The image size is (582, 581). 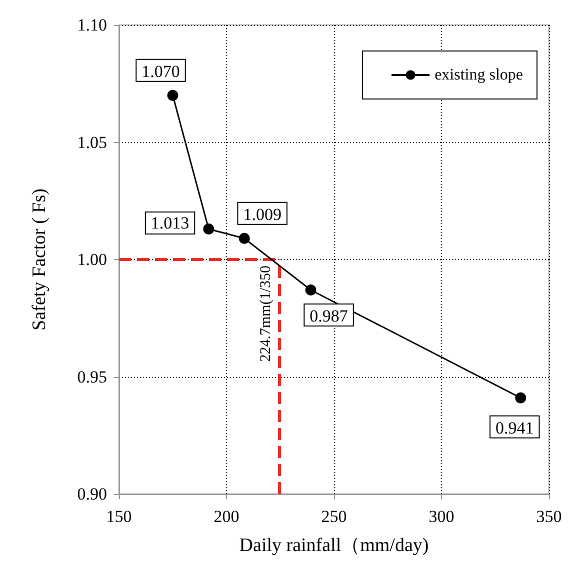 What do you see at coordinates (329, 316) in the screenshot?
I see `data-label: 0.987` at bounding box center [329, 316].